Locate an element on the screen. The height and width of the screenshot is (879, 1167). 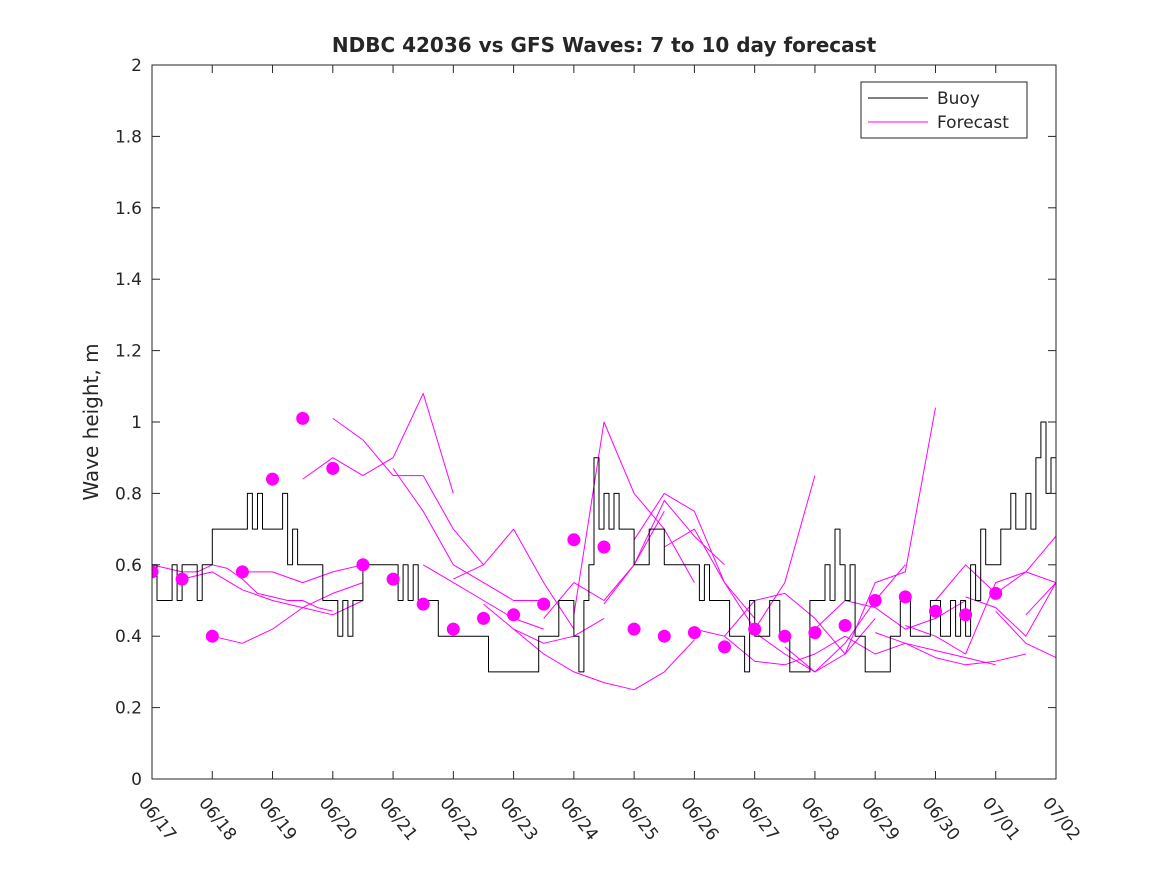
legend-forecast-label: Forecast is located at coordinates (973, 123).